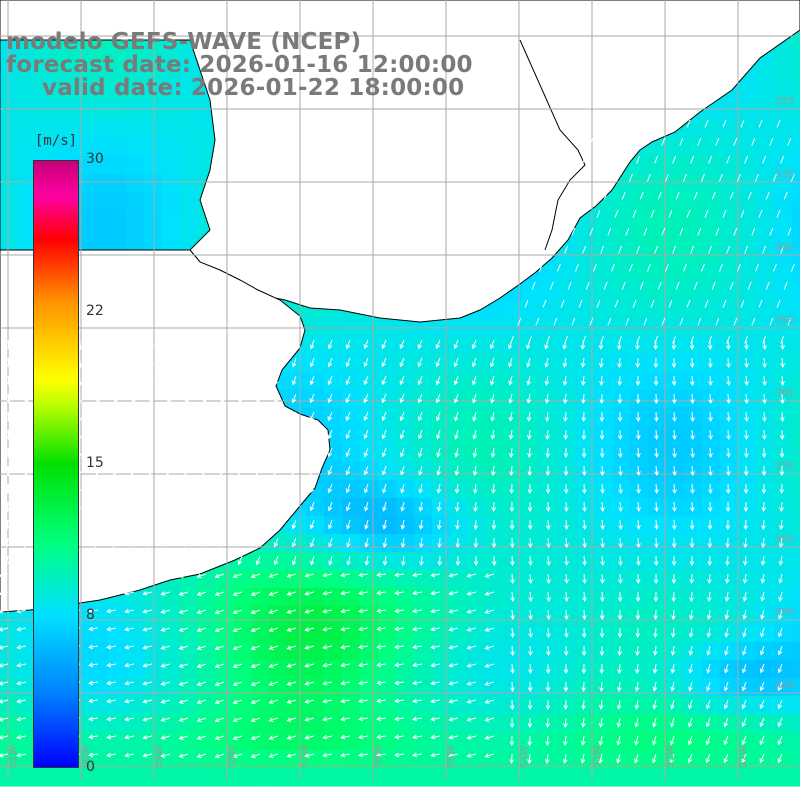  I want to click on latitude-label: 34S, so click(784, 247).